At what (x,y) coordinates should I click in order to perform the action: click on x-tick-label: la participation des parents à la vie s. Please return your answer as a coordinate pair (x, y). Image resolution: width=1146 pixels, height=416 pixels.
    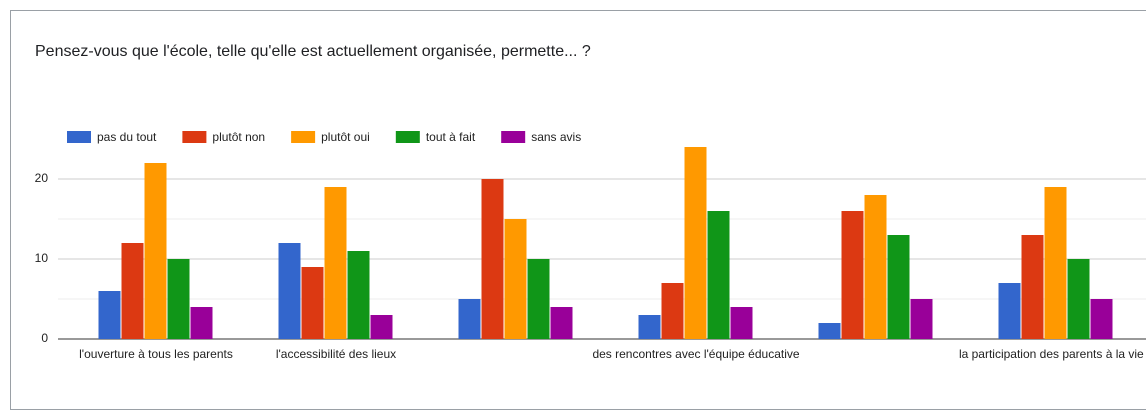
    Looking at the image, I should click on (1052, 354).